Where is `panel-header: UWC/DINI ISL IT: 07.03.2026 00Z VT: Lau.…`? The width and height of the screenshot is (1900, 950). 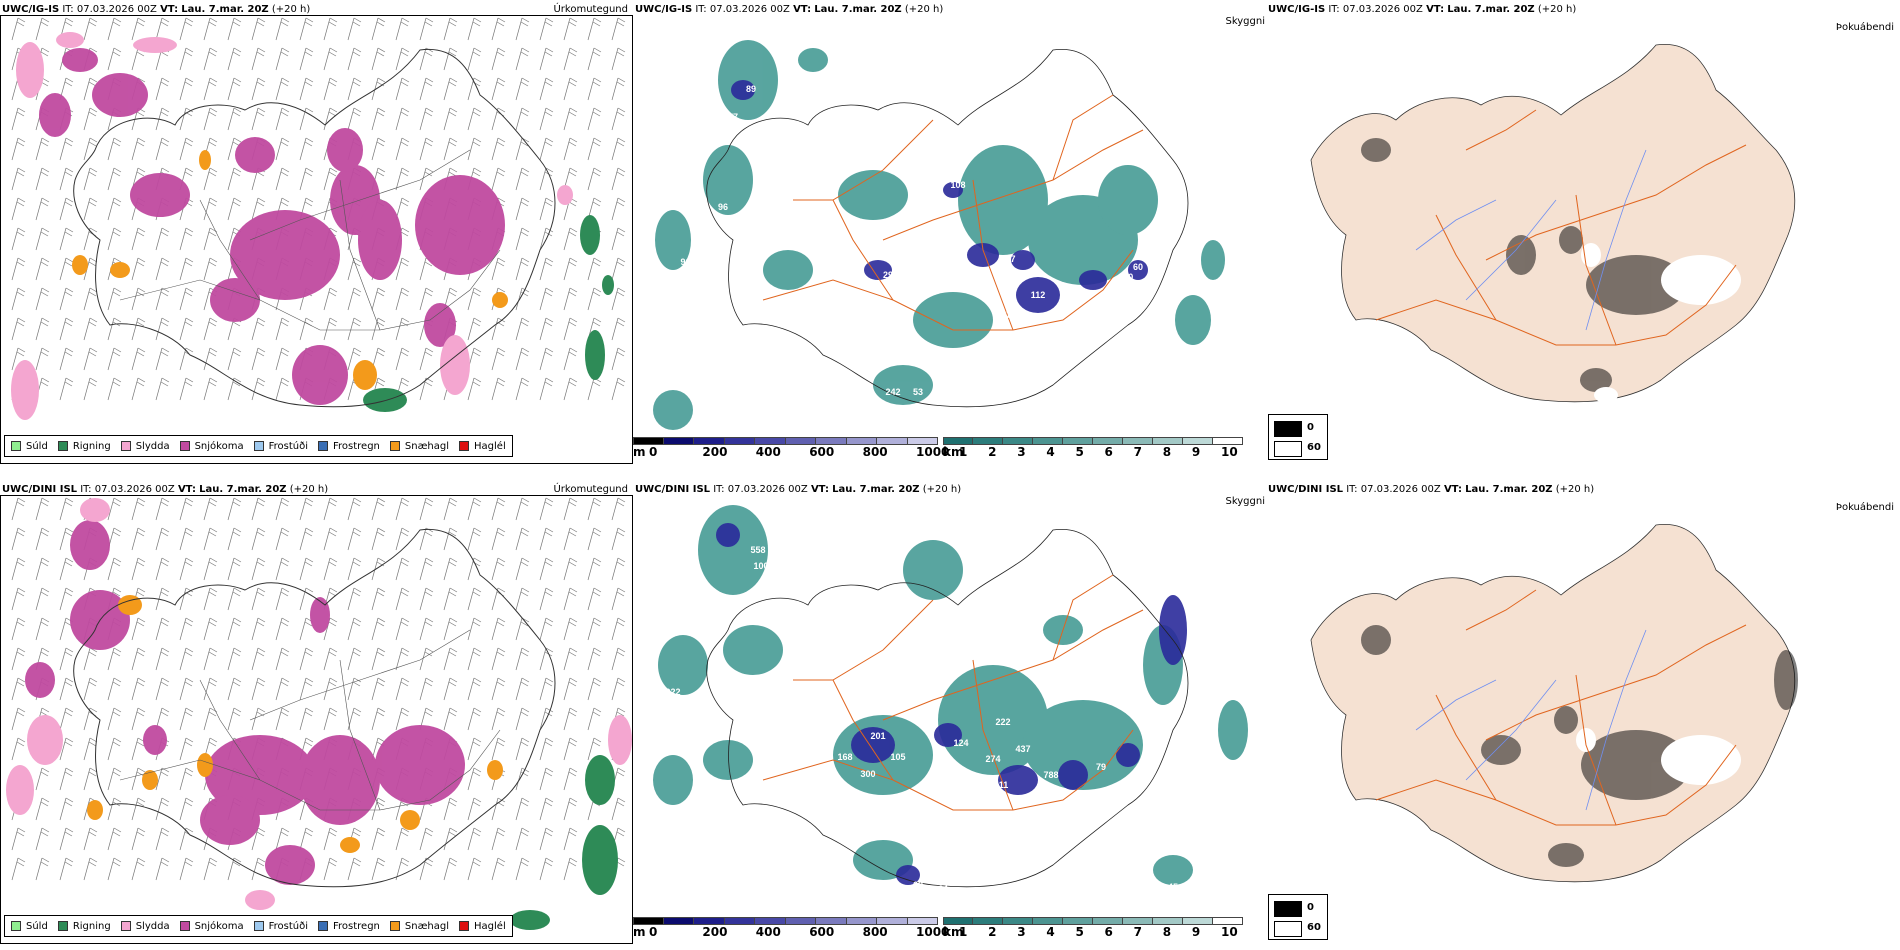 panel-header: UWC/DINI ISL IT: 07.03.2026 00Z VT: Lau.… is located at coordinates (1431, 489).